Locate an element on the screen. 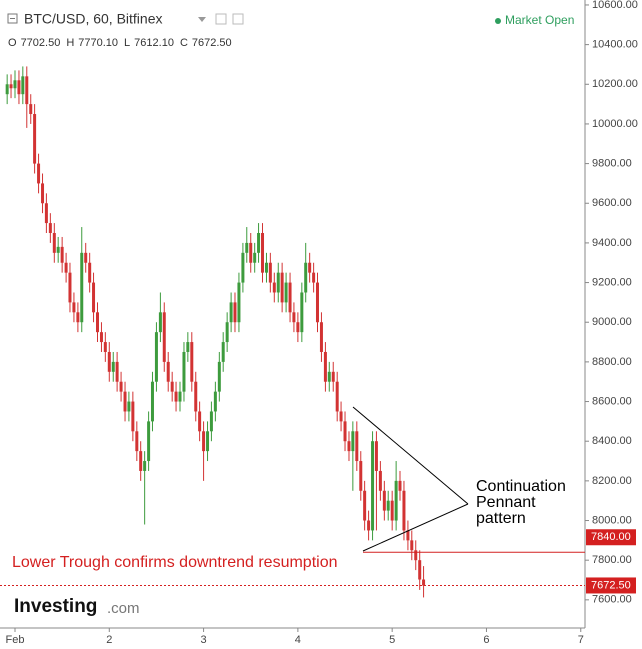 The height and width of the screenshot is (649, 642). pennant-upper is located at coordinates (410, 455).